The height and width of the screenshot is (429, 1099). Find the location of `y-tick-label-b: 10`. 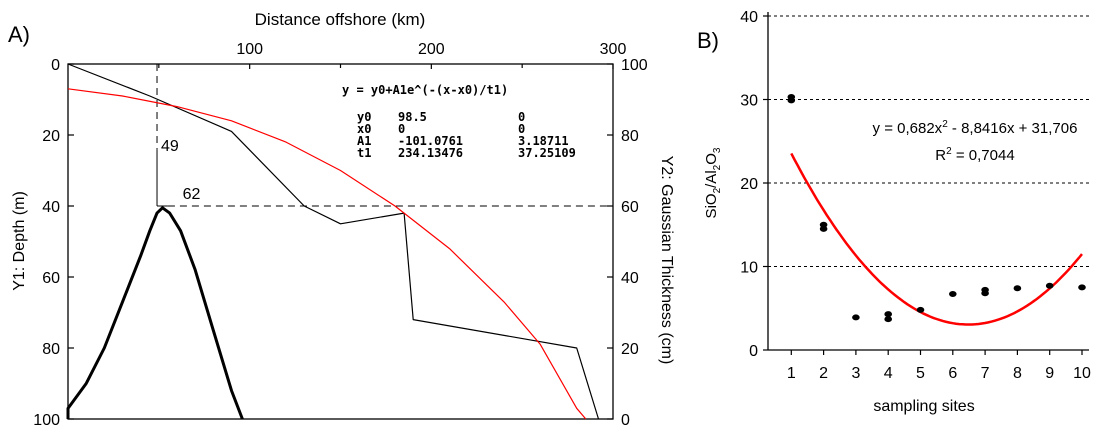

y-tick-label-b: 10 is located at coordinates (749, 268).